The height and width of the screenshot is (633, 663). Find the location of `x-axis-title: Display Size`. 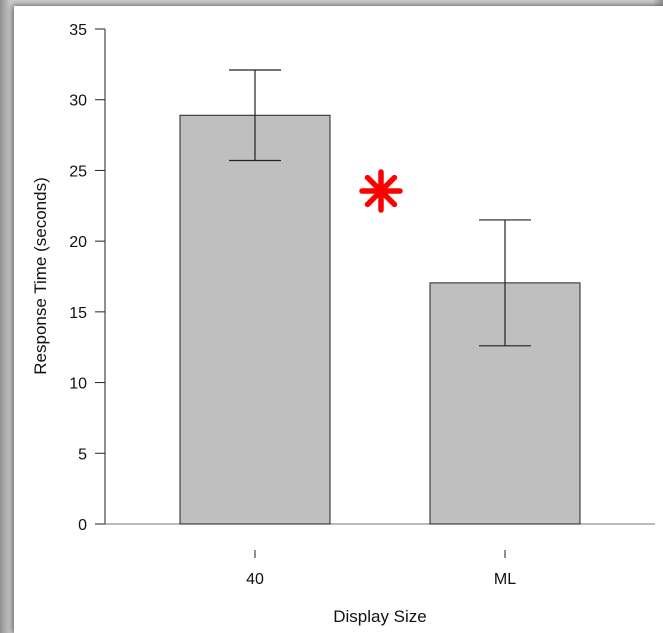

x-axis-title: Display Size is located at coordinates (380, 616).